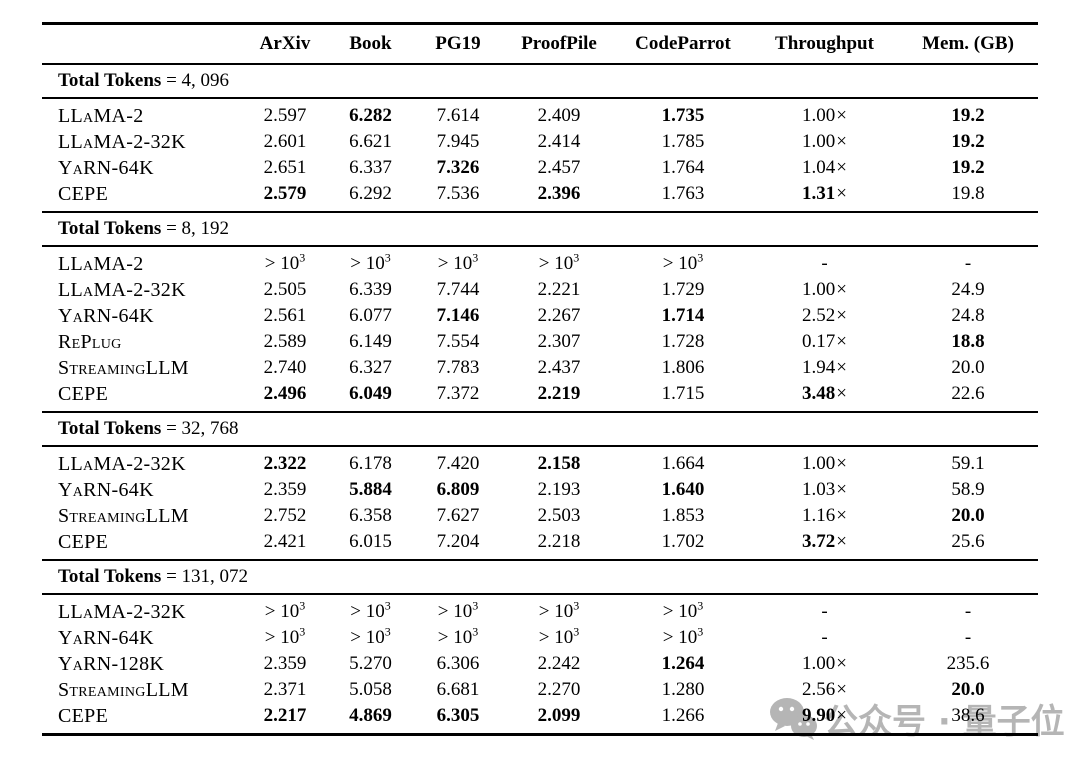 This screenshot has width=1080, height=770. What do you see at coordinates (683, 367) in the screenshot?
I see `value-cell: 1.806` at bounding box center [683, 367].